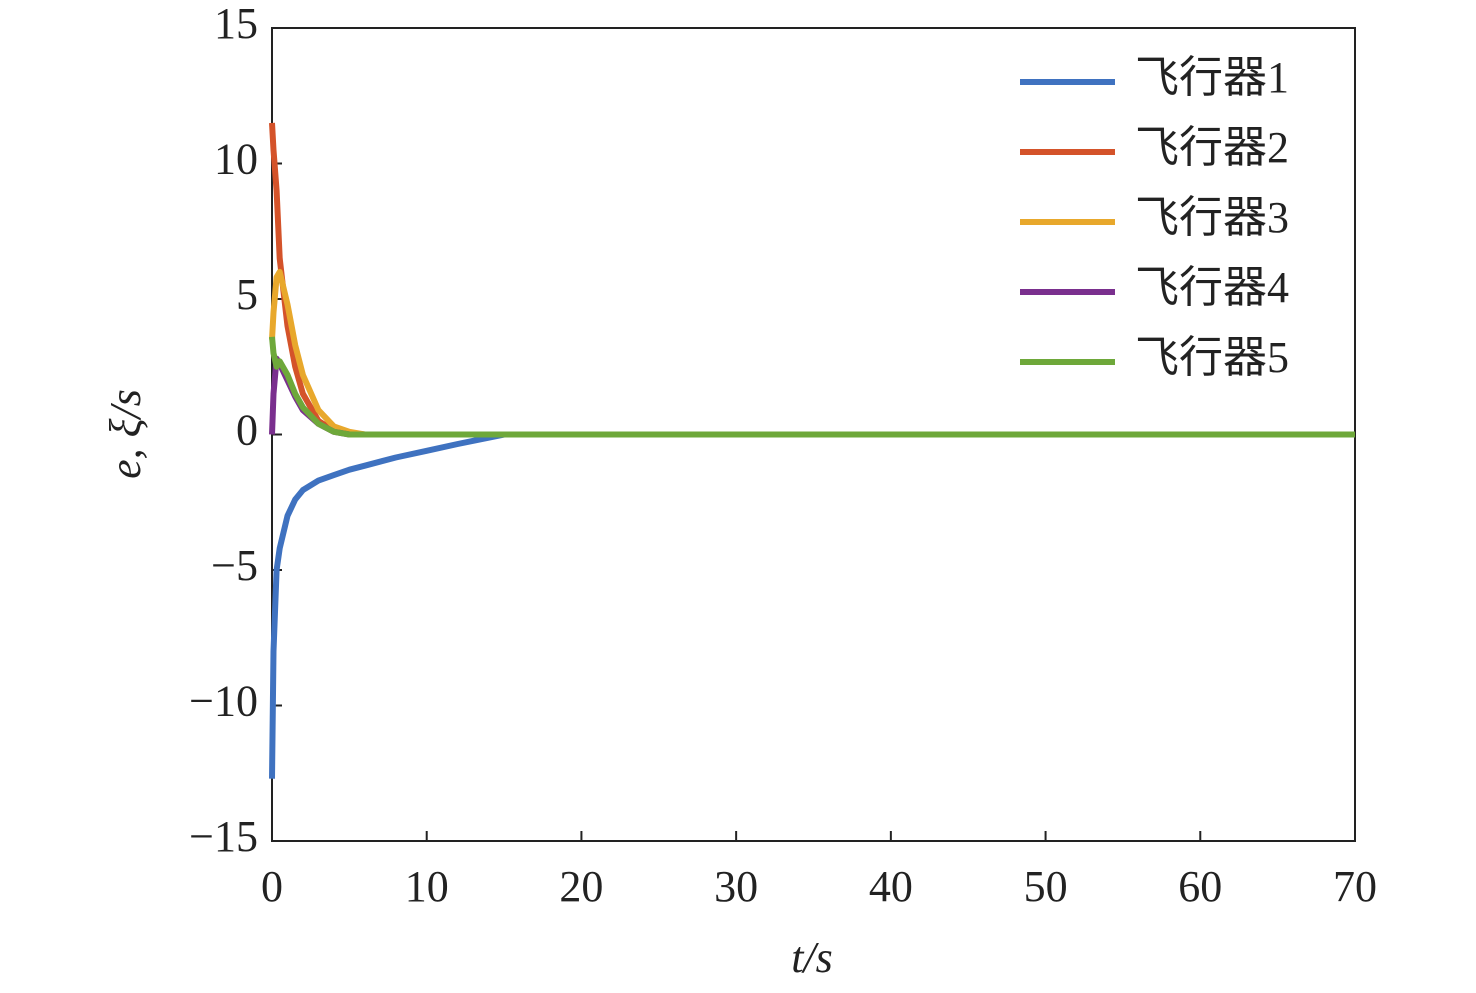 This screenshot has height=993, width=1476. I want to click on legend-label: 飞行器2, so click(1212, 147).